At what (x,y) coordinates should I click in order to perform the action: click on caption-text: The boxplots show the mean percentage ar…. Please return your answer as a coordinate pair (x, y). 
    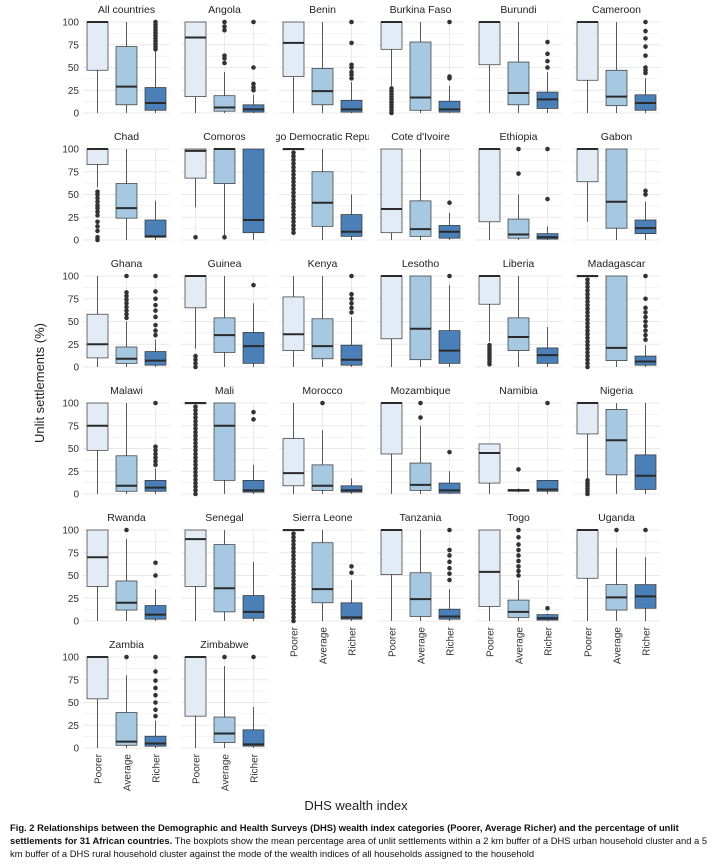
    Looking at the image, I should click on (359, 847).